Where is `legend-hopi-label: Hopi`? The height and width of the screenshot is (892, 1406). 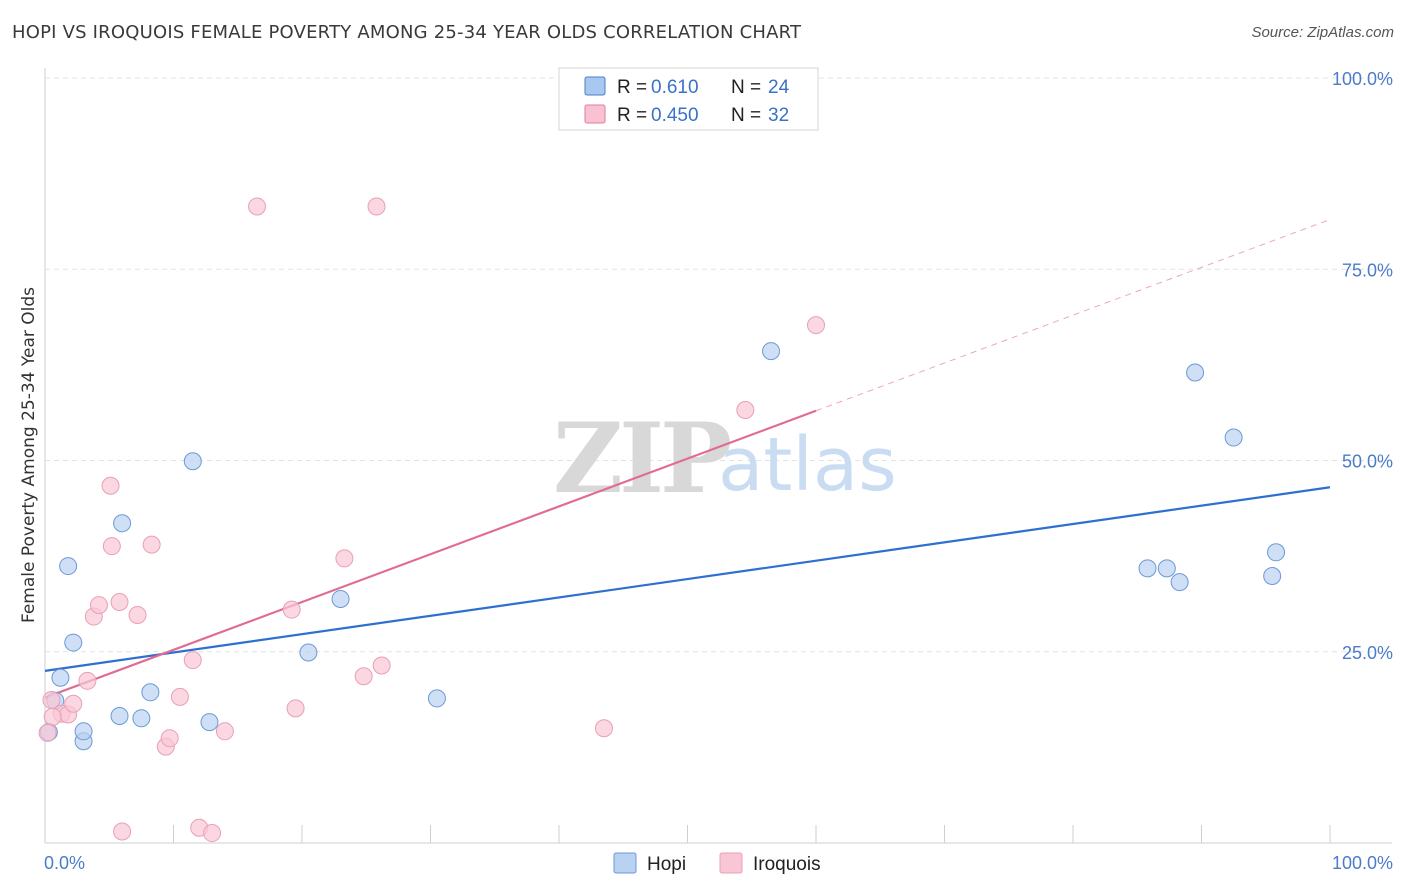
legend-hopi-label: Hopi is located at coordinates (666, 864).